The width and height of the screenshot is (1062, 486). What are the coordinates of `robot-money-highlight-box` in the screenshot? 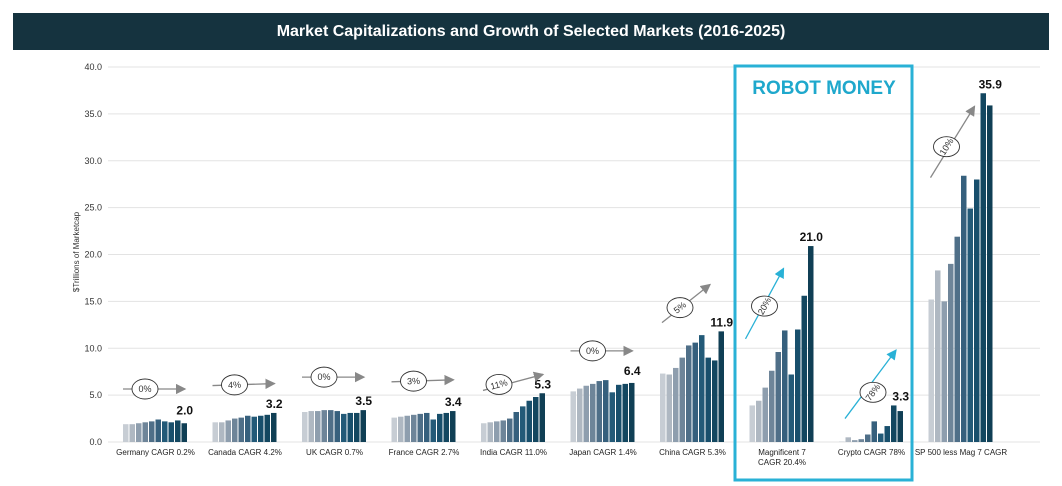 It's located at (823, 273).